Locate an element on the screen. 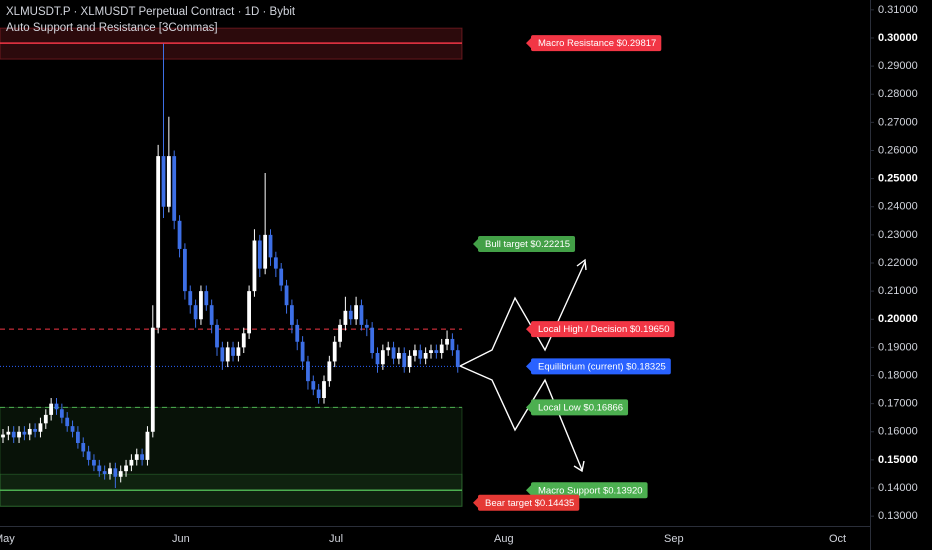 The width and height of the screenshot is (932, 550). x-tick-label: May is located at coordinates (7, 539).